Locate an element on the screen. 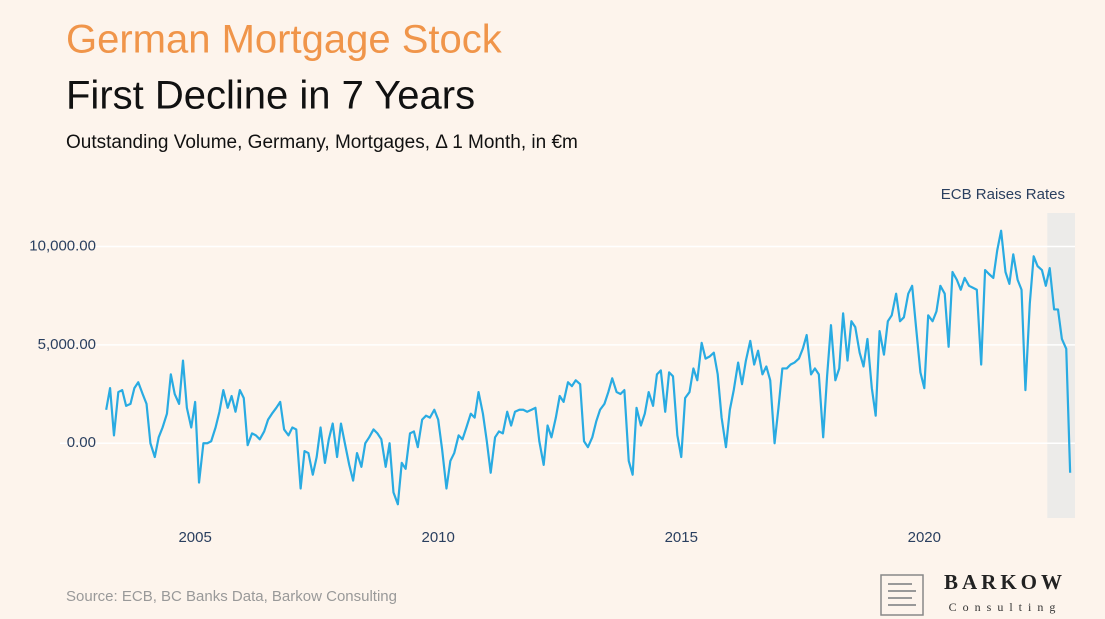  x-tick-label: 2015 is located at coordinates (681, 537).